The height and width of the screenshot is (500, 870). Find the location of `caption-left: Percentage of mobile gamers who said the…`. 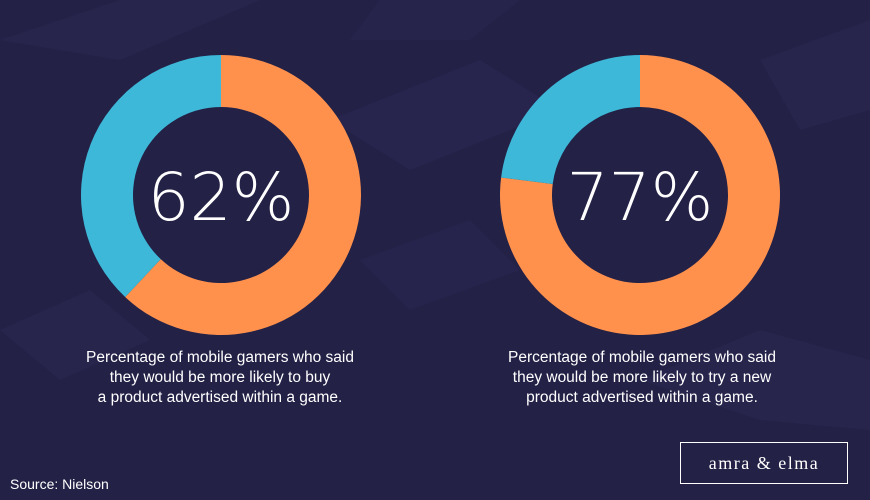

caption-left: Percentage of mobile gamers who said the… is located at coordinates (220, 377).